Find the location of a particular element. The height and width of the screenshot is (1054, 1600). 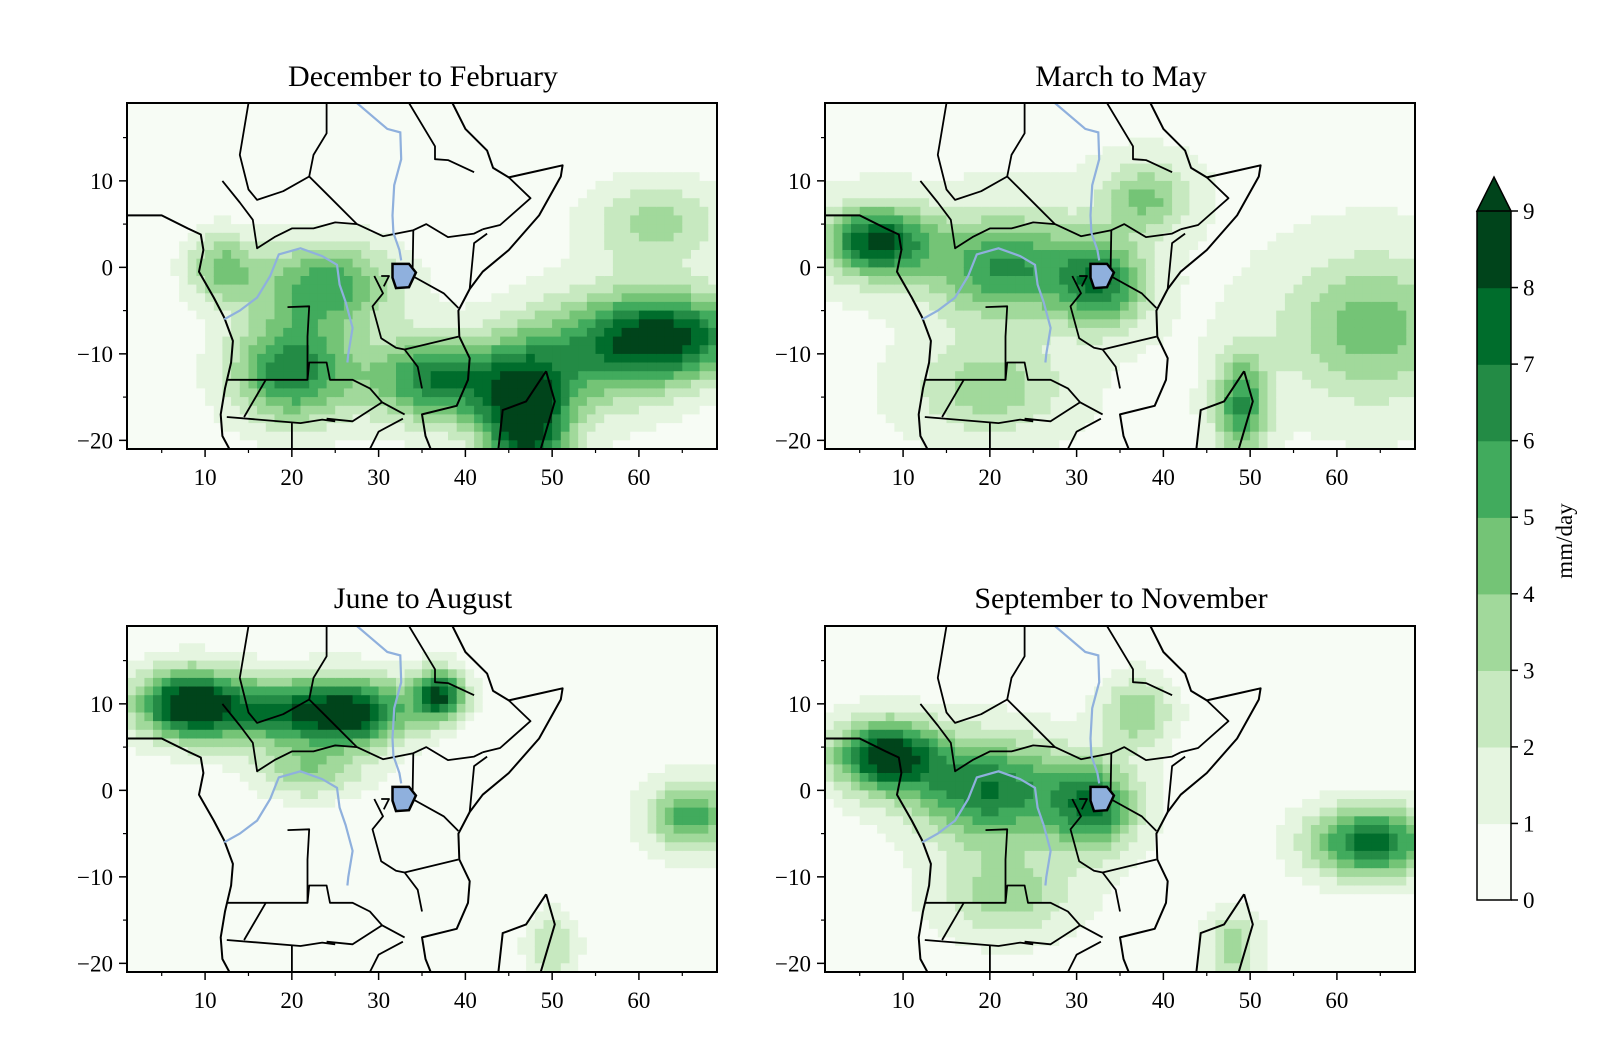

rainfall-field is located at coordinates (1120, 276).